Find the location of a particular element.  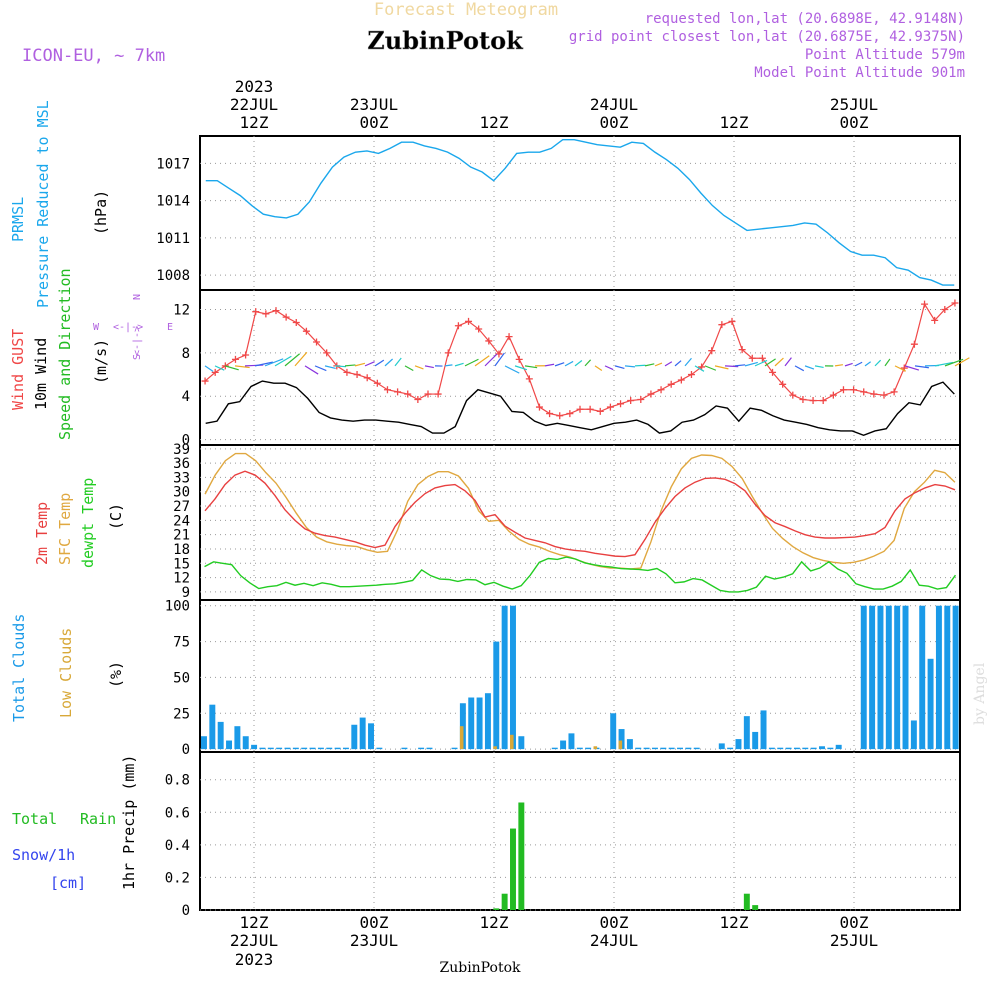

compass-e: E is located at coordinates (170, 327).